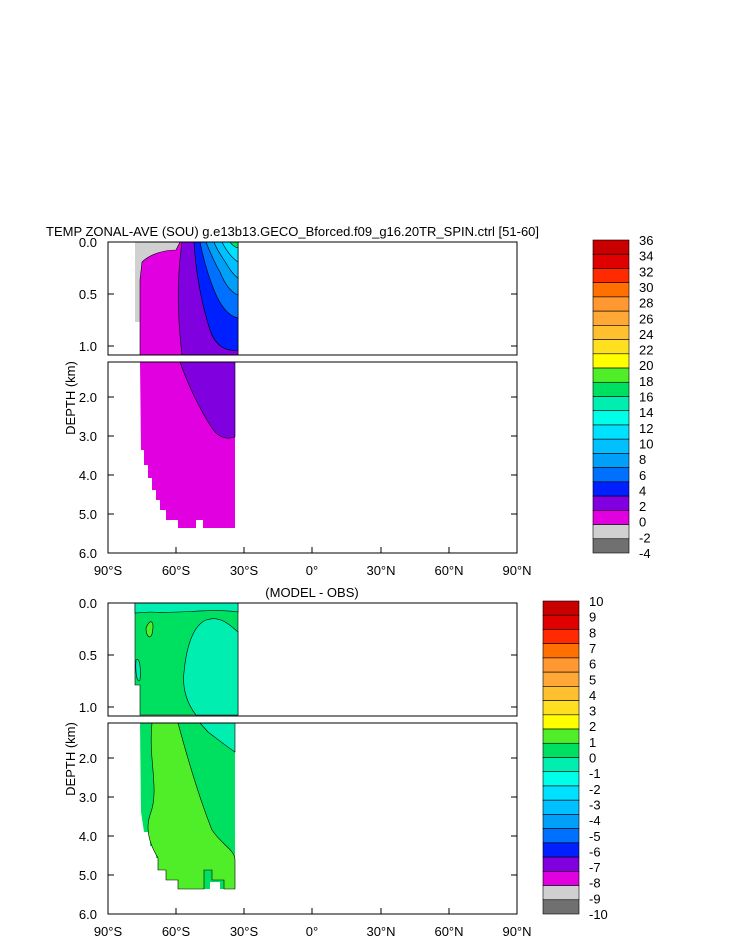  Describe the element at coordinates (312, 298) in the screenshot. I see `top-upper-frame` at that location.